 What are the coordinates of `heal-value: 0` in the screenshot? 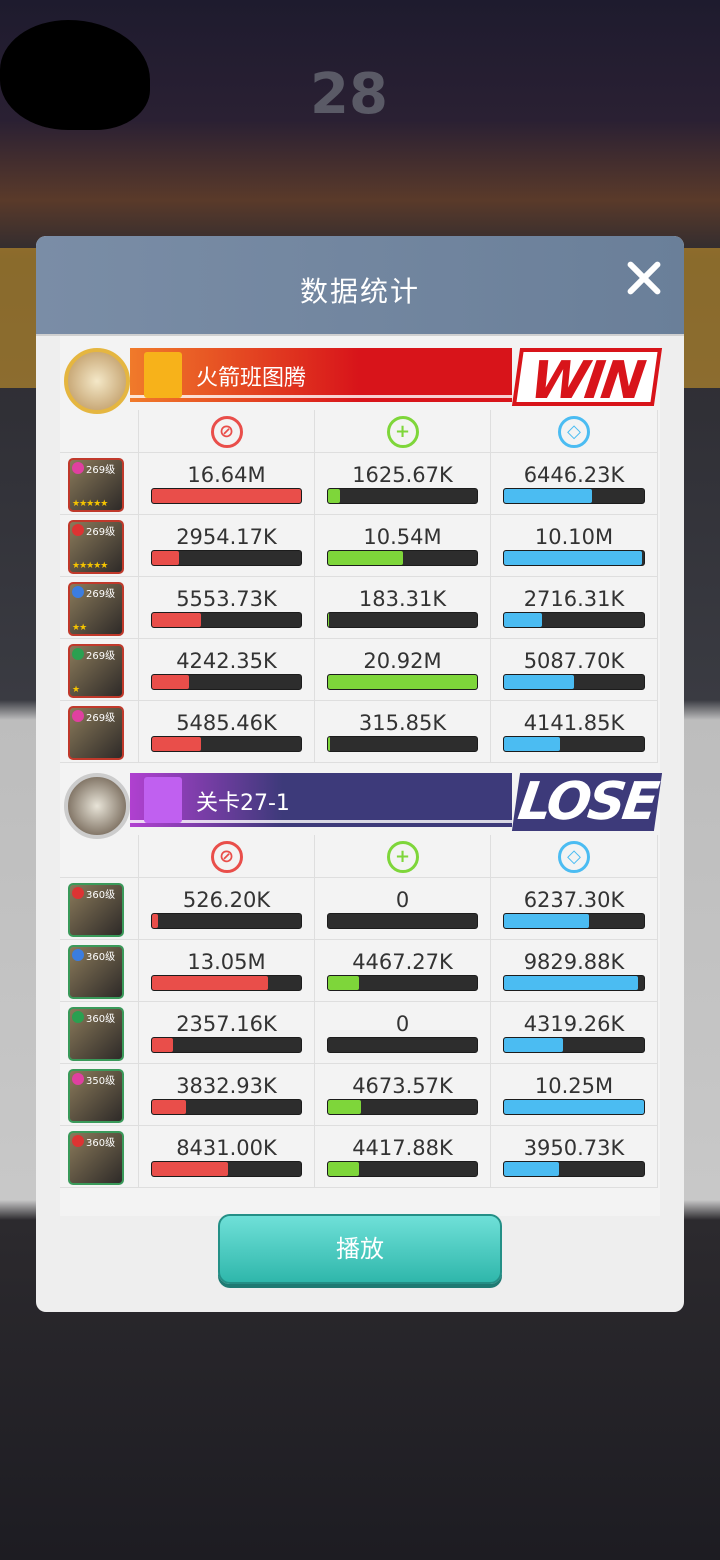 It's located at (402, 1024).